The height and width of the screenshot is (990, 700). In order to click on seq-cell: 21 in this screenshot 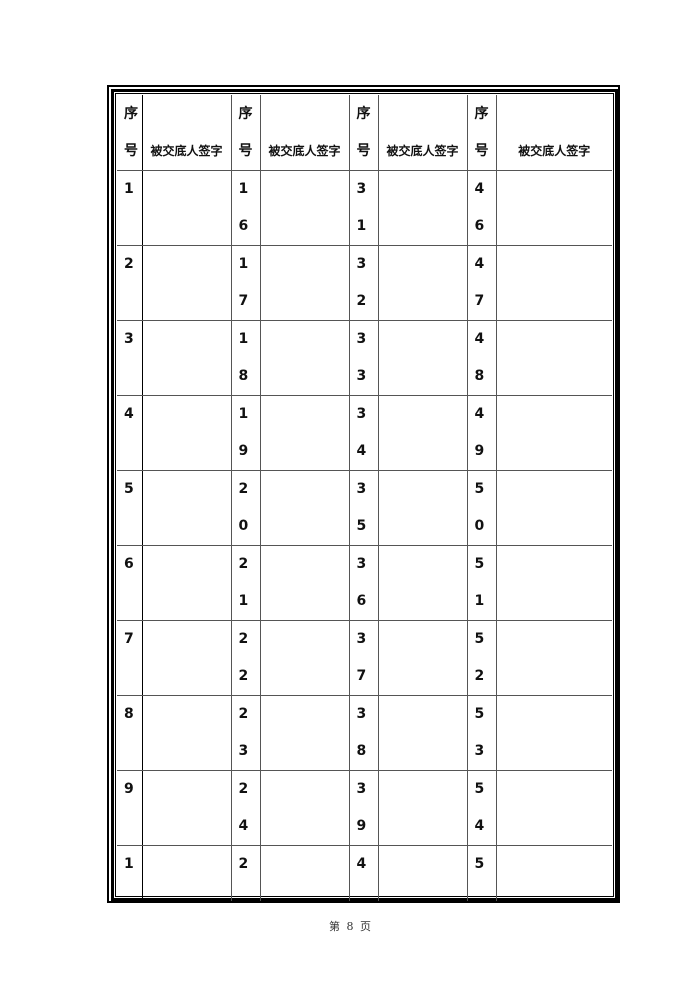, I will do `click(245, 583)`.